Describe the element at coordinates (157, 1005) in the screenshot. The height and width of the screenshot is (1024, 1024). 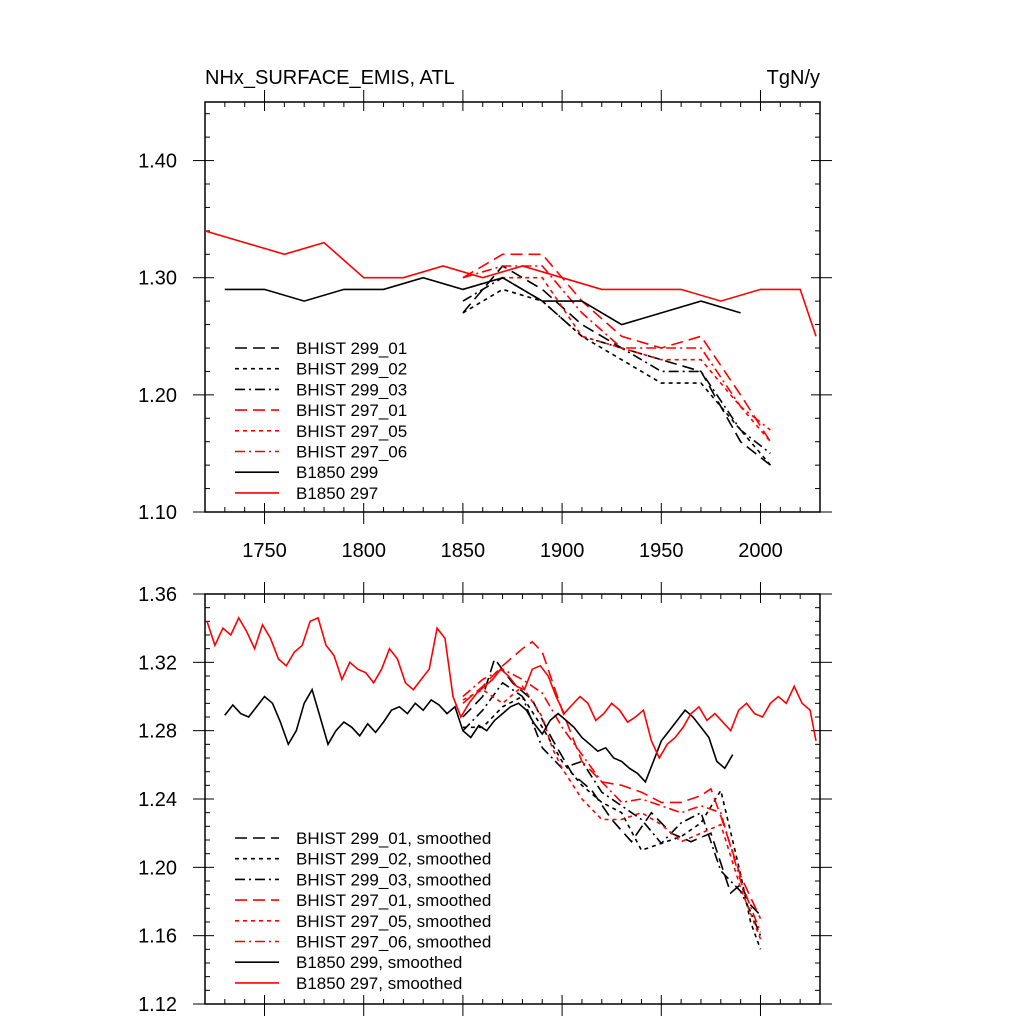
I see `y-tick-label: 1.12` at that location.